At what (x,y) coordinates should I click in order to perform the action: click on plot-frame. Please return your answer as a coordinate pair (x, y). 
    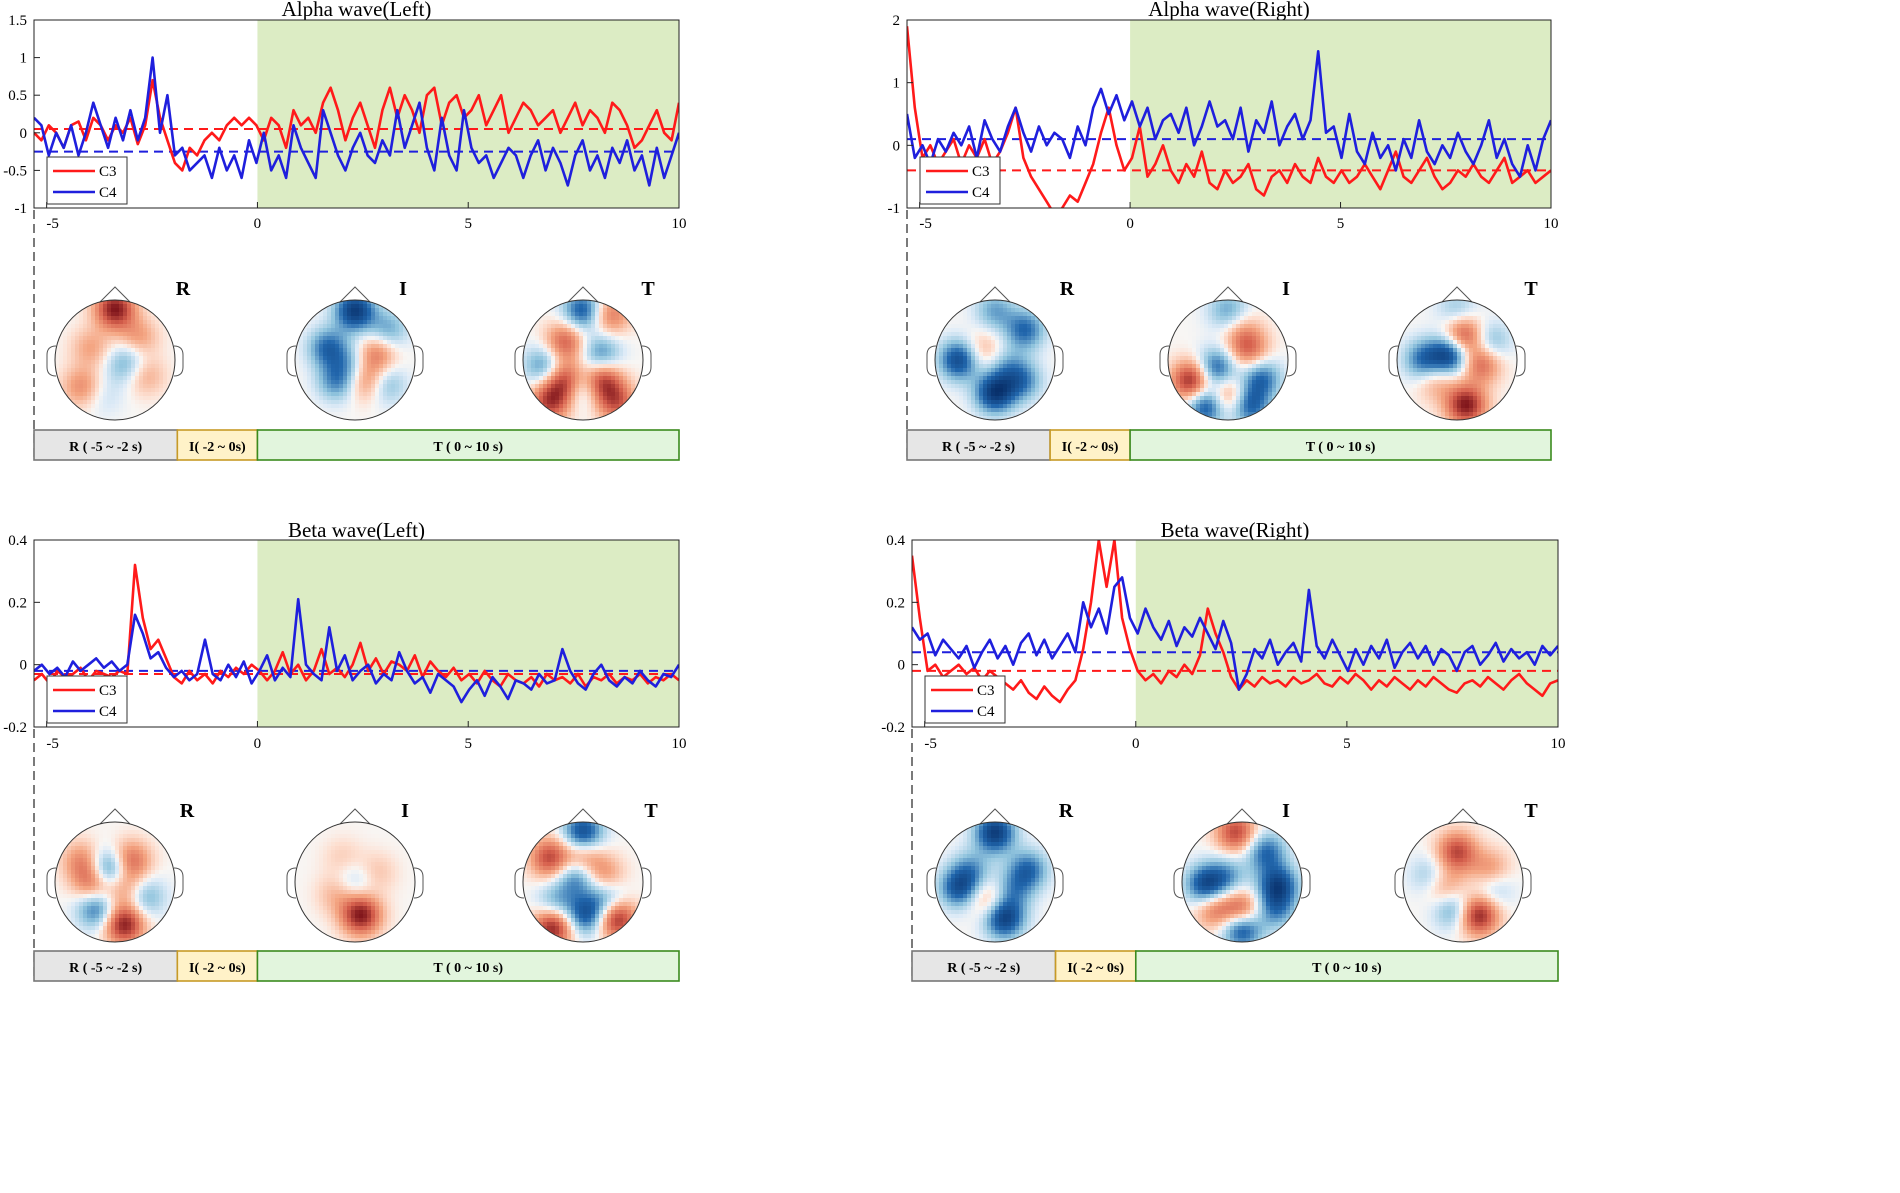
    Looking at the image, I should click on (356, 633).